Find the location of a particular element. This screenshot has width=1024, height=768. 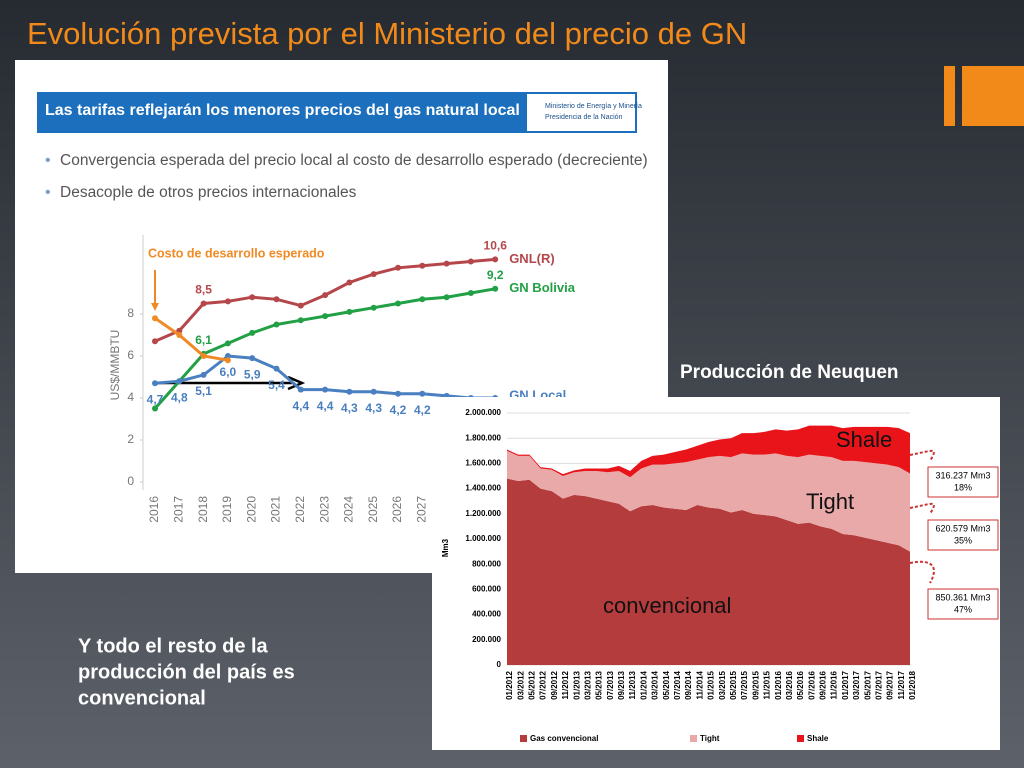

x-tick-label: 2023 is located at coordinates (324, 509).